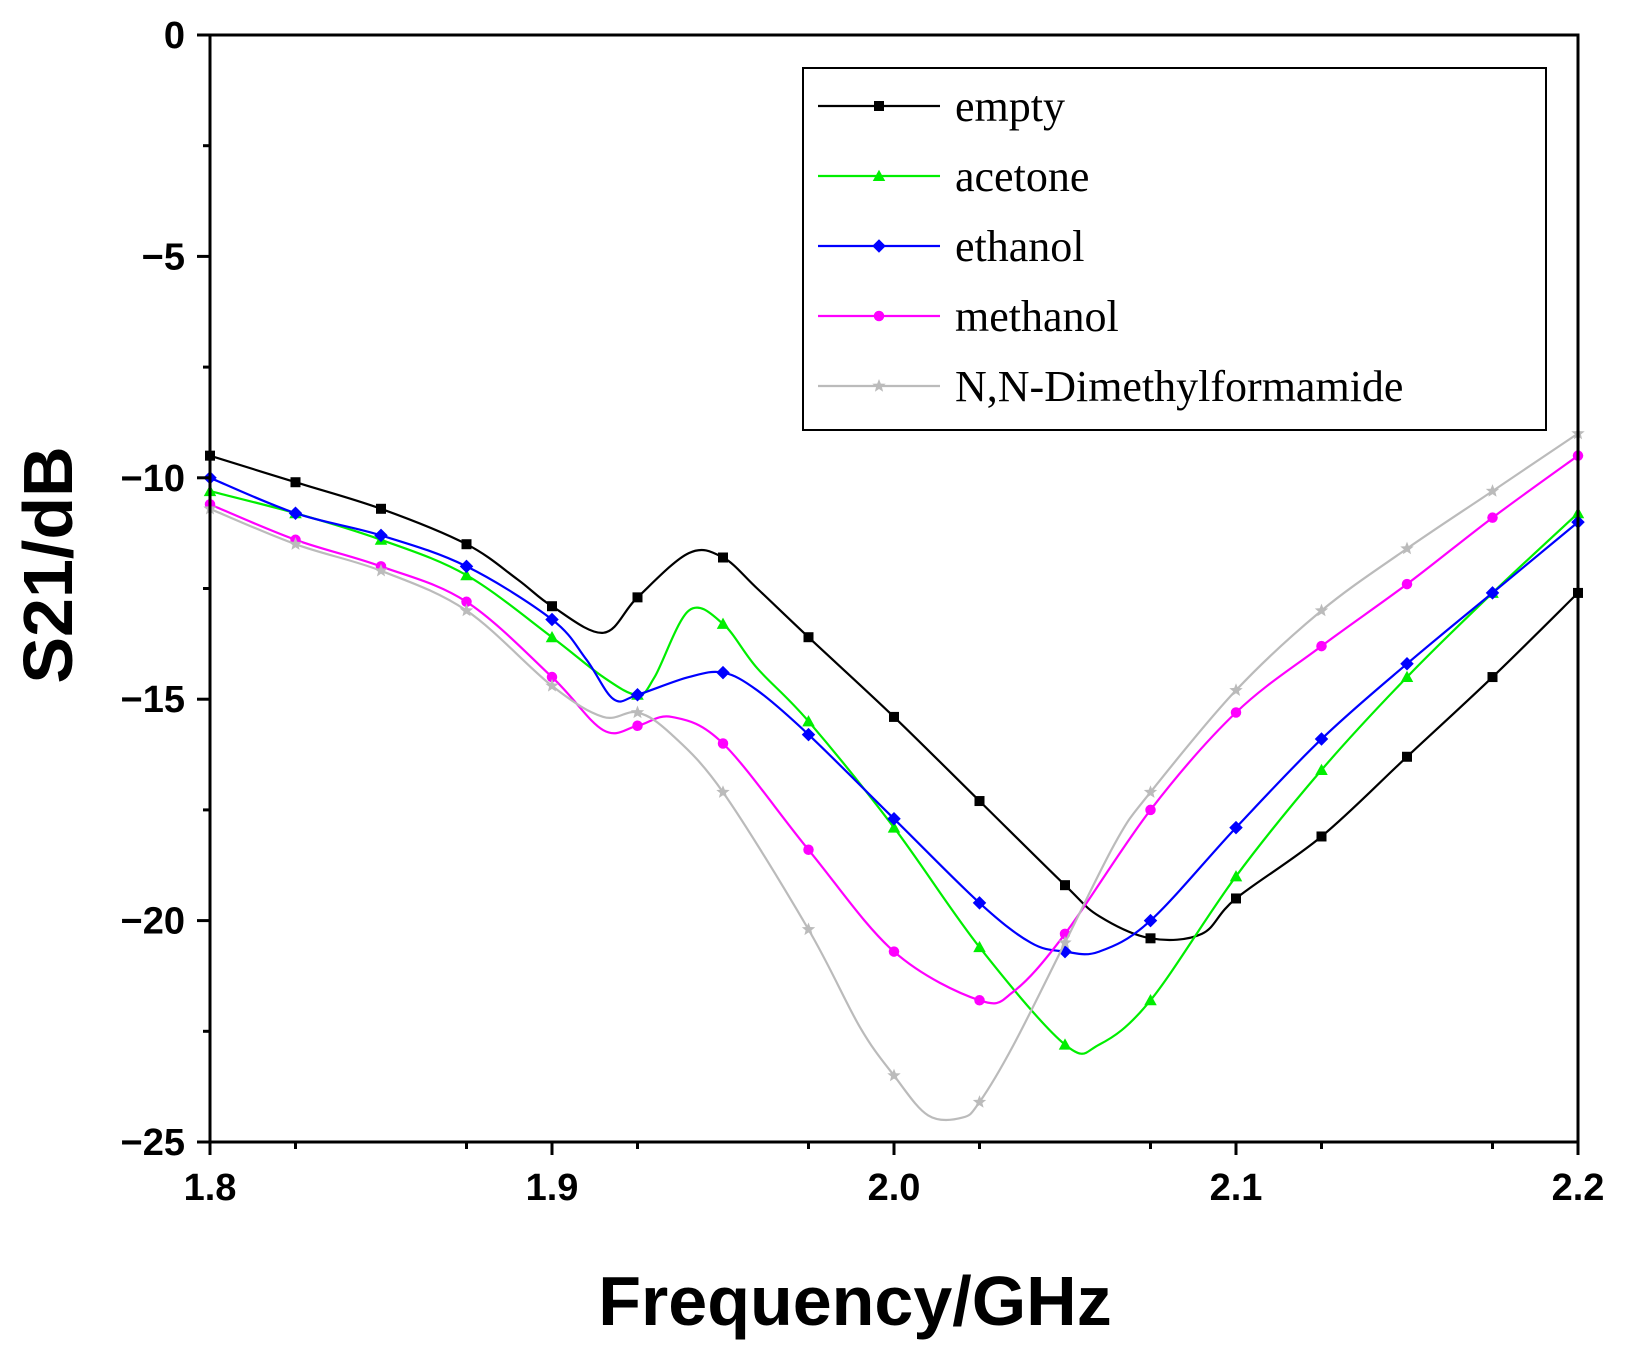  Describe the element at coordinates (941, 106) in the screenshot. I see `legend-item: empty` at that location.